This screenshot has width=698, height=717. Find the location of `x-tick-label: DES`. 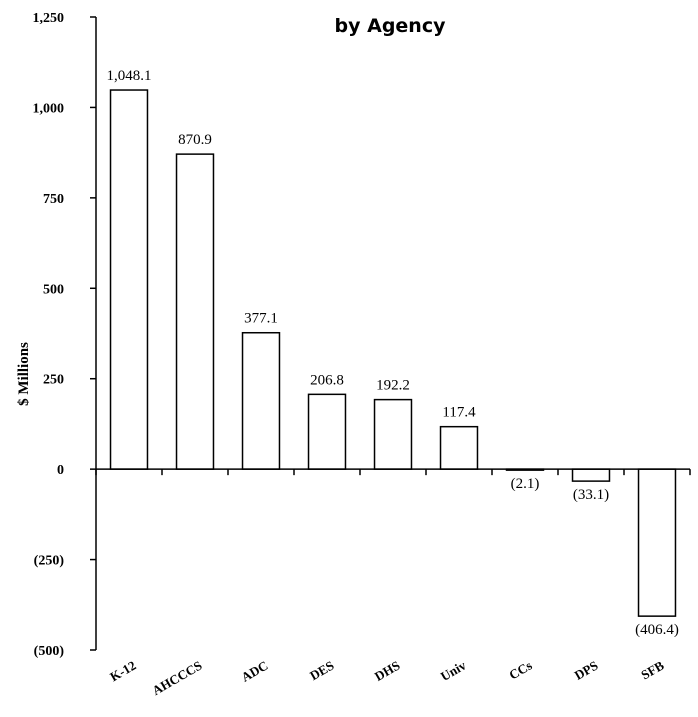

x-tick-label: DES is located at coordinates (321, 671).